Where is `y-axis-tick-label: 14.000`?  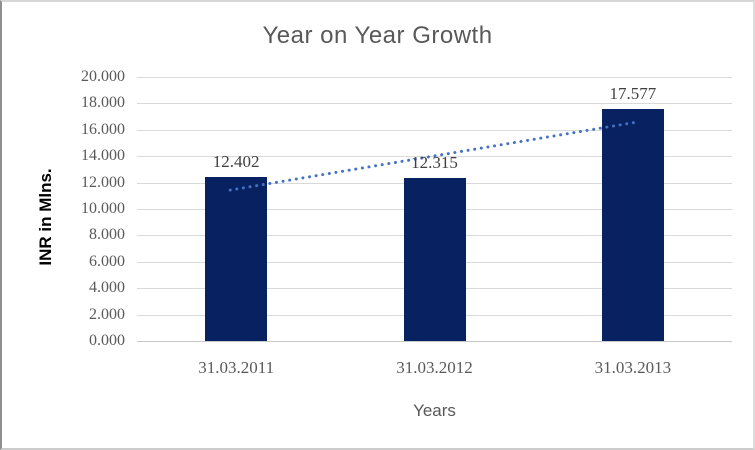
y-axis-tick-label: 14.000 is located at coordinates (103, 156).